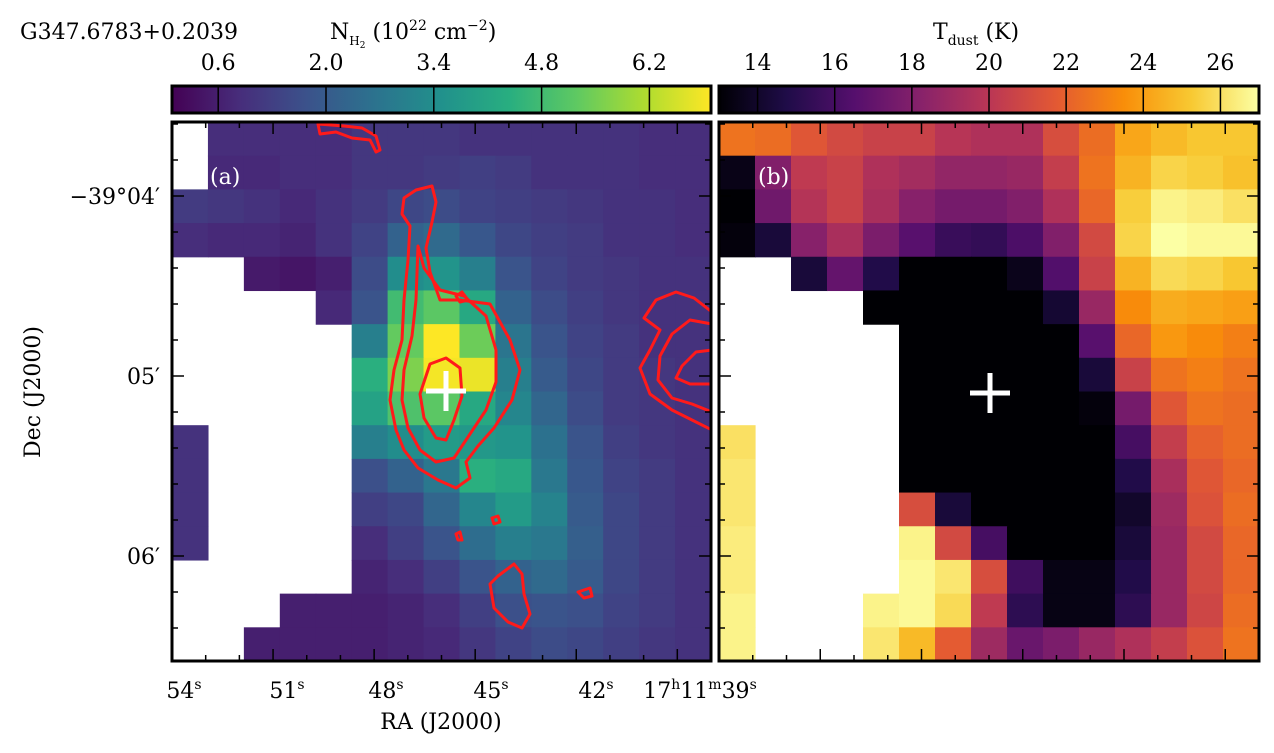  What do you see at coordinates (989, 63) in the screenshot?
I see `colorbar-tick-label: 20` at bounding box center [989, 63].